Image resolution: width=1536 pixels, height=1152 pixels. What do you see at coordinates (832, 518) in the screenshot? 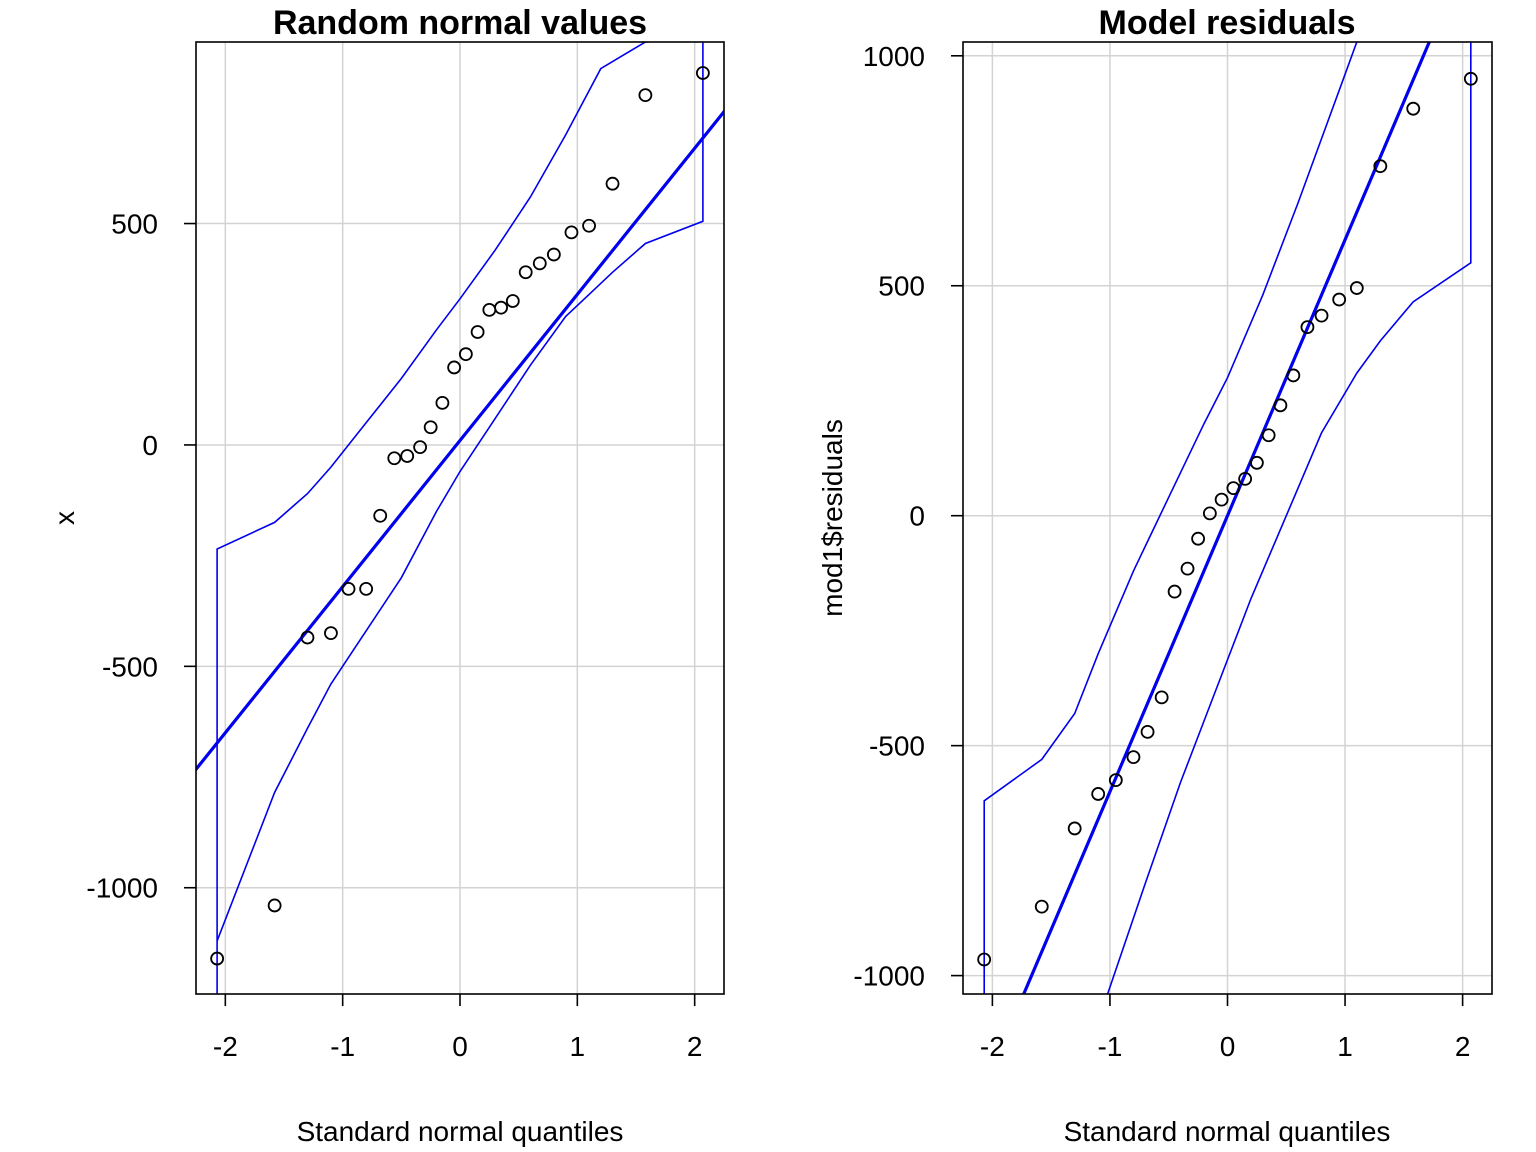
I see `y-axis-label: mod1$residuals` at bounding box center [832, 518].